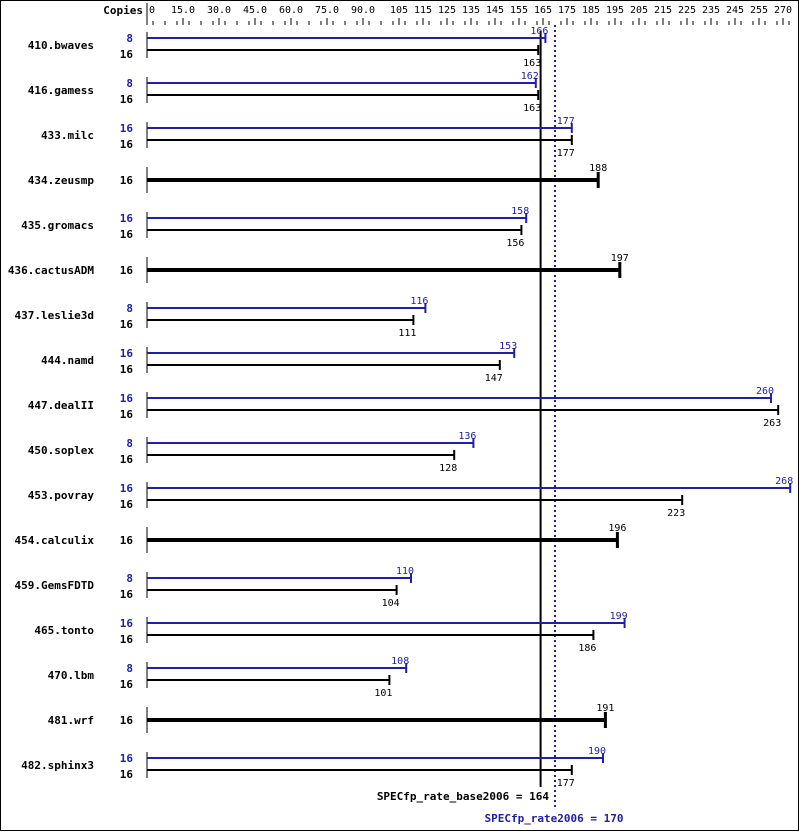  Describe the element at coordinates (327, 10) in the screenshot. I see `tick-label: 75.0` at that location.